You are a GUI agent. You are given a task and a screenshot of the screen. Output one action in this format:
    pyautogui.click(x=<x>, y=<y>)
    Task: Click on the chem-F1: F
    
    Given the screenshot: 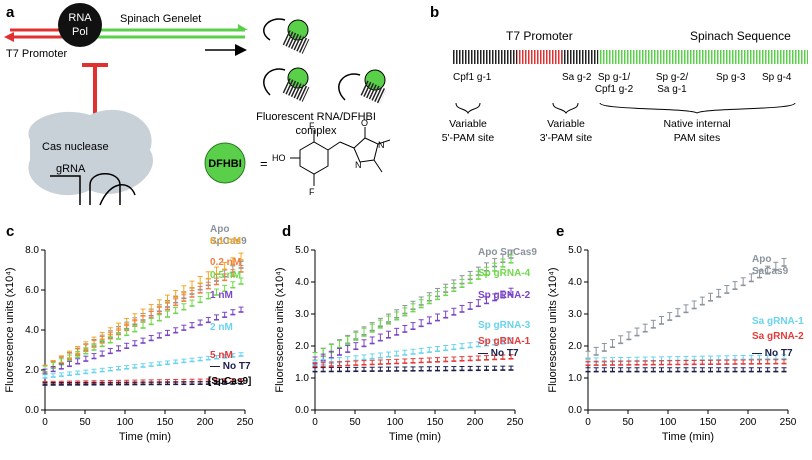 What is the action you would take?
    pyautogui.click(x=312, y=126)
    